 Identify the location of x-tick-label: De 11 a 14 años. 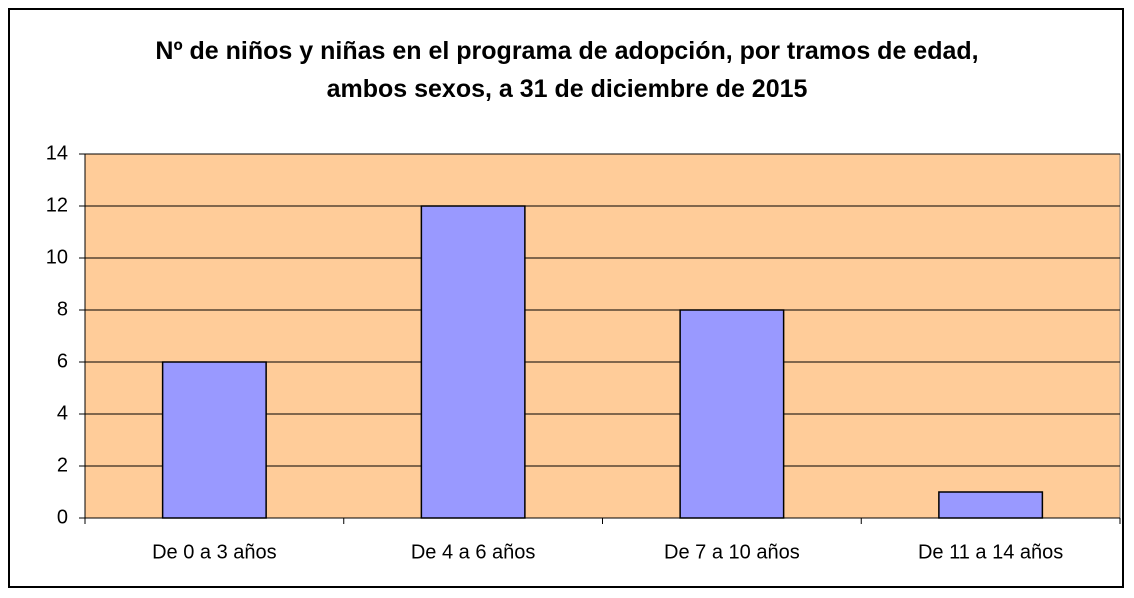
(990, 552).